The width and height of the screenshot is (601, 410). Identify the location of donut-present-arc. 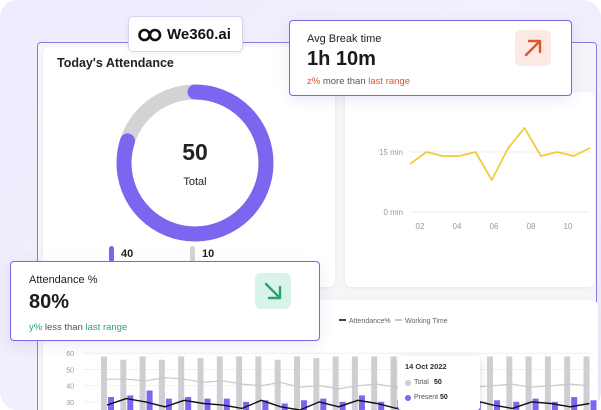
(195, 163).